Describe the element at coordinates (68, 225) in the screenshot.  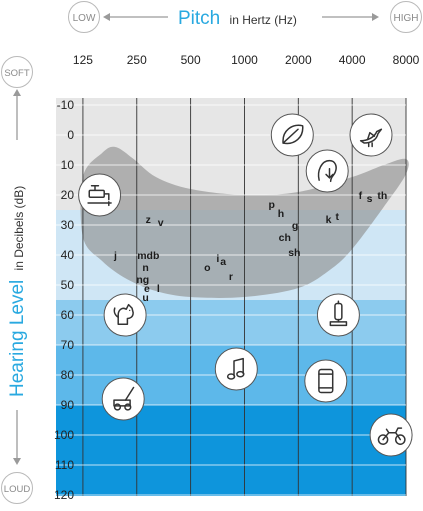
I see `y-tick-30: 30` at that location.